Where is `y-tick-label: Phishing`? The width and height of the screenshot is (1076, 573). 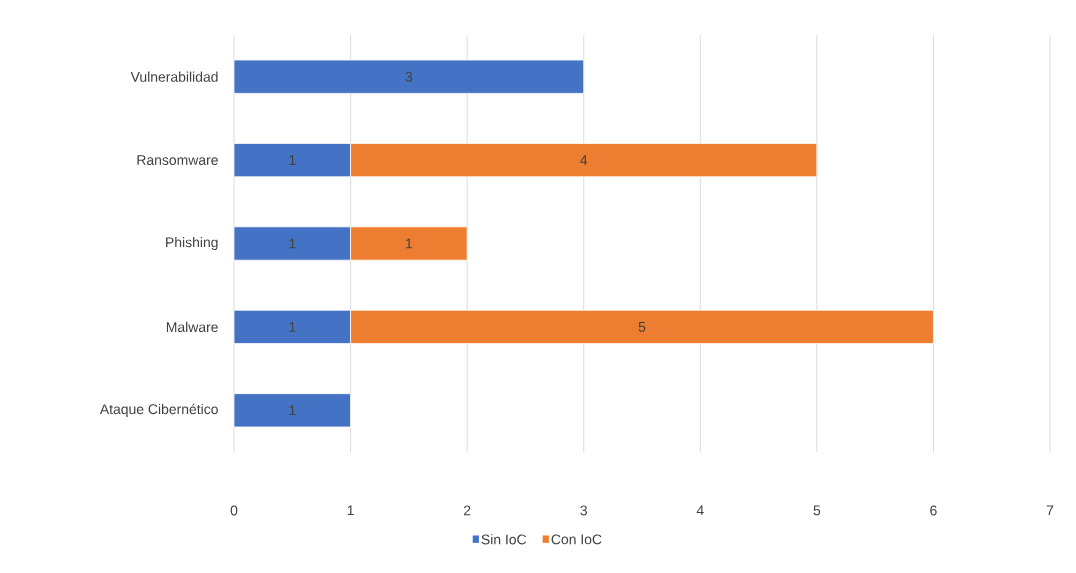 y-tick-label: Phishing is located at coordinates (192, 243).